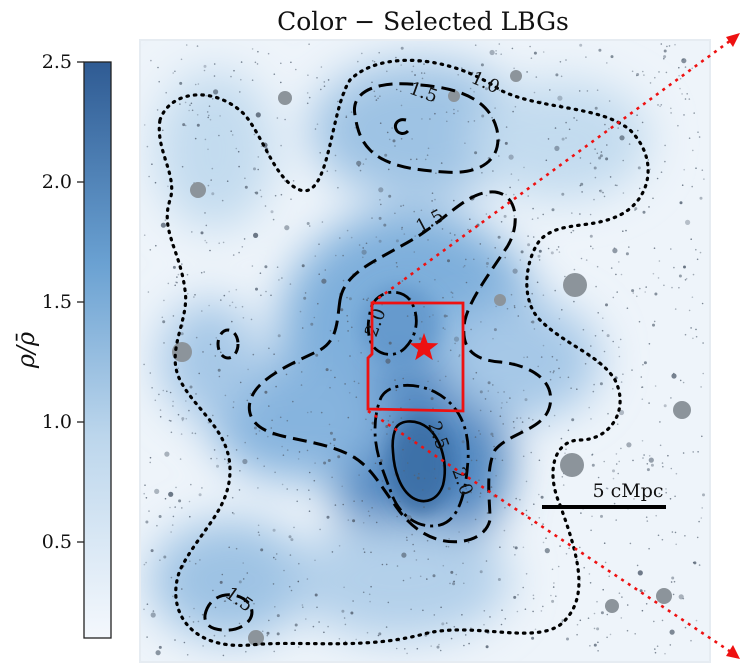 The image size is (748, 672). Describe the element at coordinates (228, 612) in the screenshot. I see `contour-1.5-bottom` at that location.